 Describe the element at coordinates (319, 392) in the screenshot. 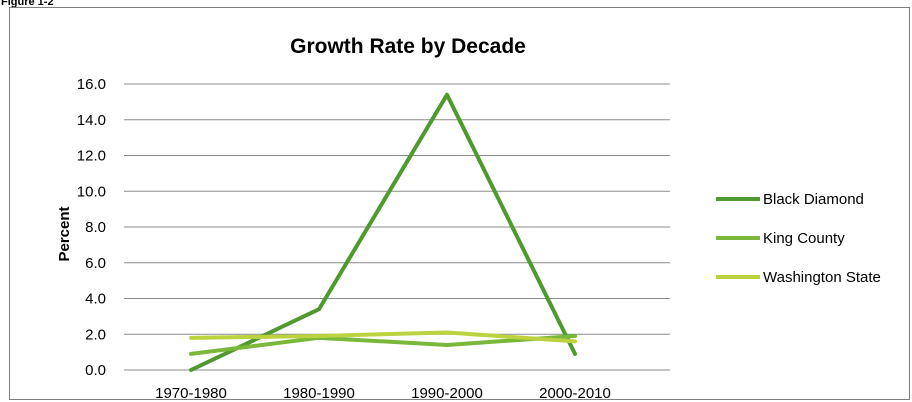

I see `x-tick-label: 1980-1990` at that location.